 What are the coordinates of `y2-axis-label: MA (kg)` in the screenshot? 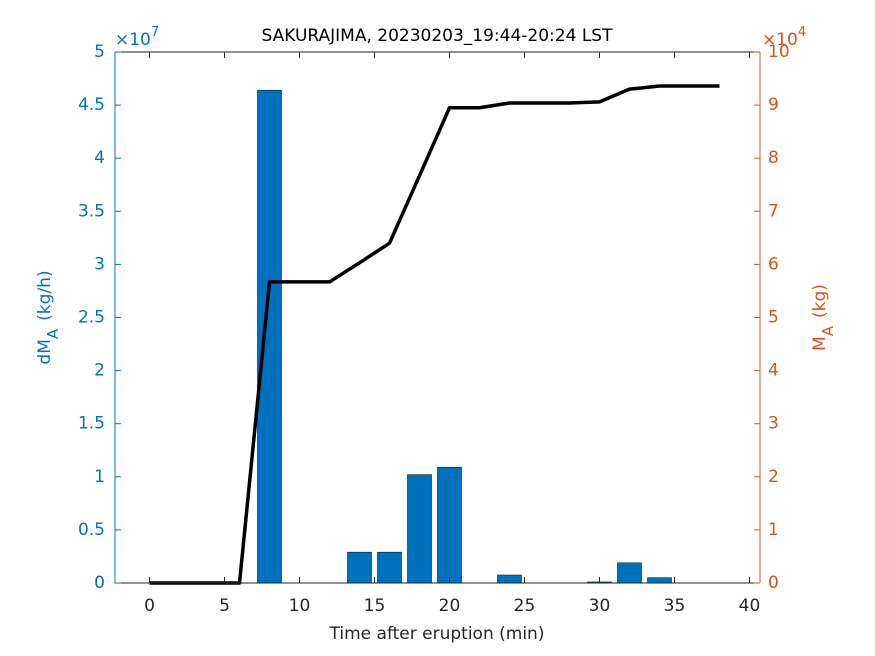 It's located at (823, 317).